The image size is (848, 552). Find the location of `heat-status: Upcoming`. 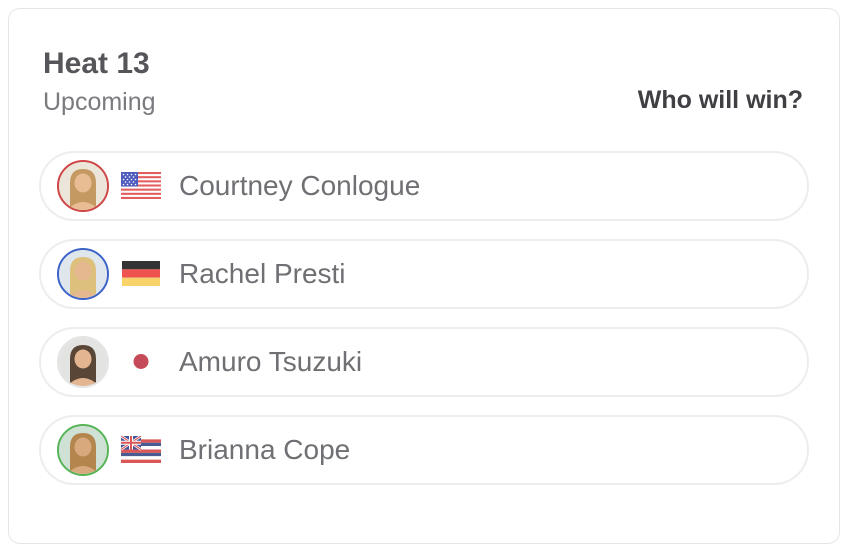

heat-status: Upcoming is located at coordinates (99, 101).